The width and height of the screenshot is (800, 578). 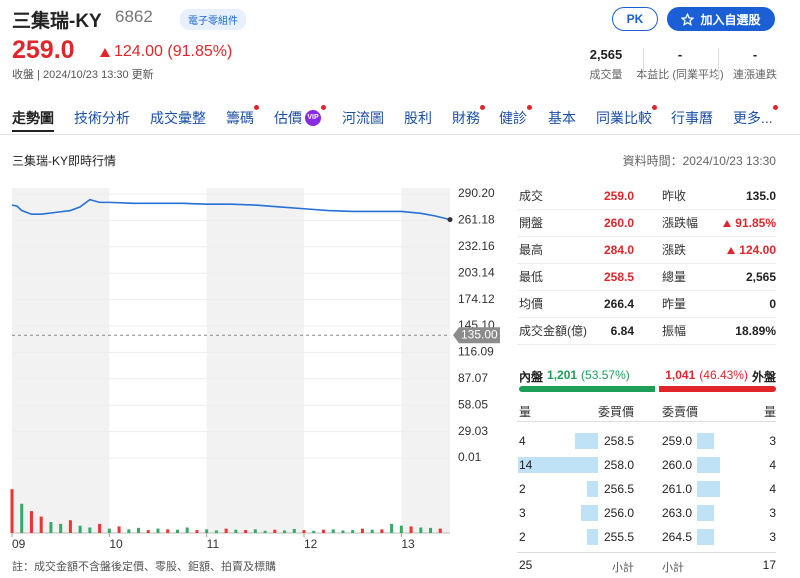 What do you see at coordinates (43, 50) in the screenshot?
I see `price: 259.0` at bounding box center [43, 50].